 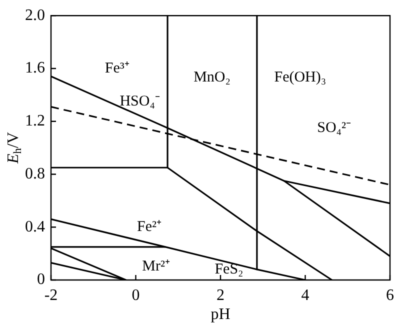 What do you see at coordinates (35, 68) in the screenshot?
I see `y-tick-label: 1.6` at bounding box center [35, 68].